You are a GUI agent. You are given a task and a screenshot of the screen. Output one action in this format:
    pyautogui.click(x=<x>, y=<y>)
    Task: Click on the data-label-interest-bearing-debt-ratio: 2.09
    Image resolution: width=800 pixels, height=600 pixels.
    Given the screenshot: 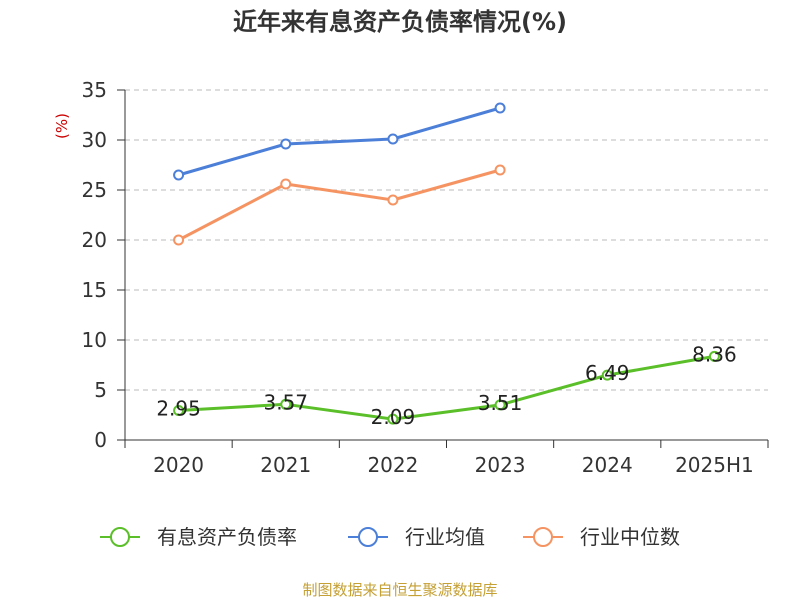 What is the action you would take?
    pyautogui.click(x=393, y=417)
    